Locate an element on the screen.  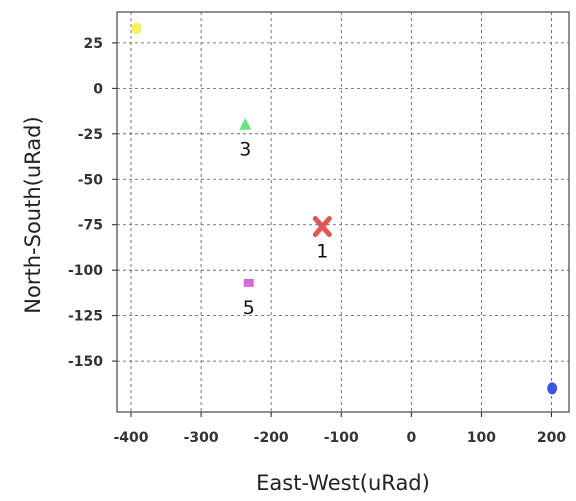
point-label: 3 is located at coordinates (245, 150).